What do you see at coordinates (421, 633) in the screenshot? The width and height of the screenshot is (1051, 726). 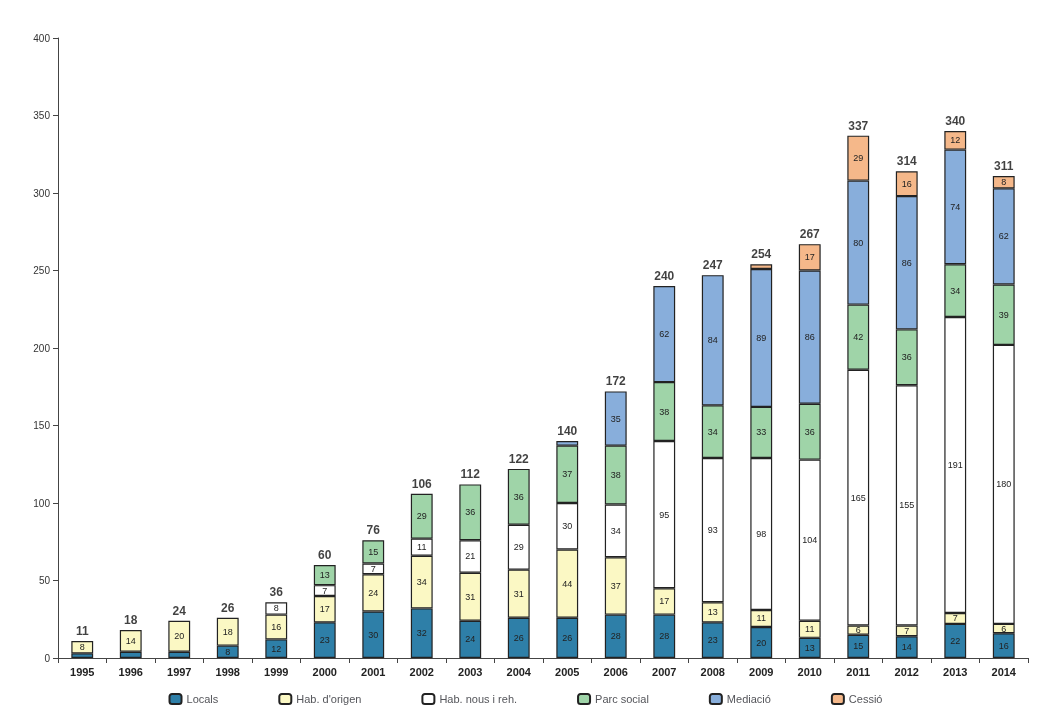 I see `data-label: 32` at bounding box center [421, 633].